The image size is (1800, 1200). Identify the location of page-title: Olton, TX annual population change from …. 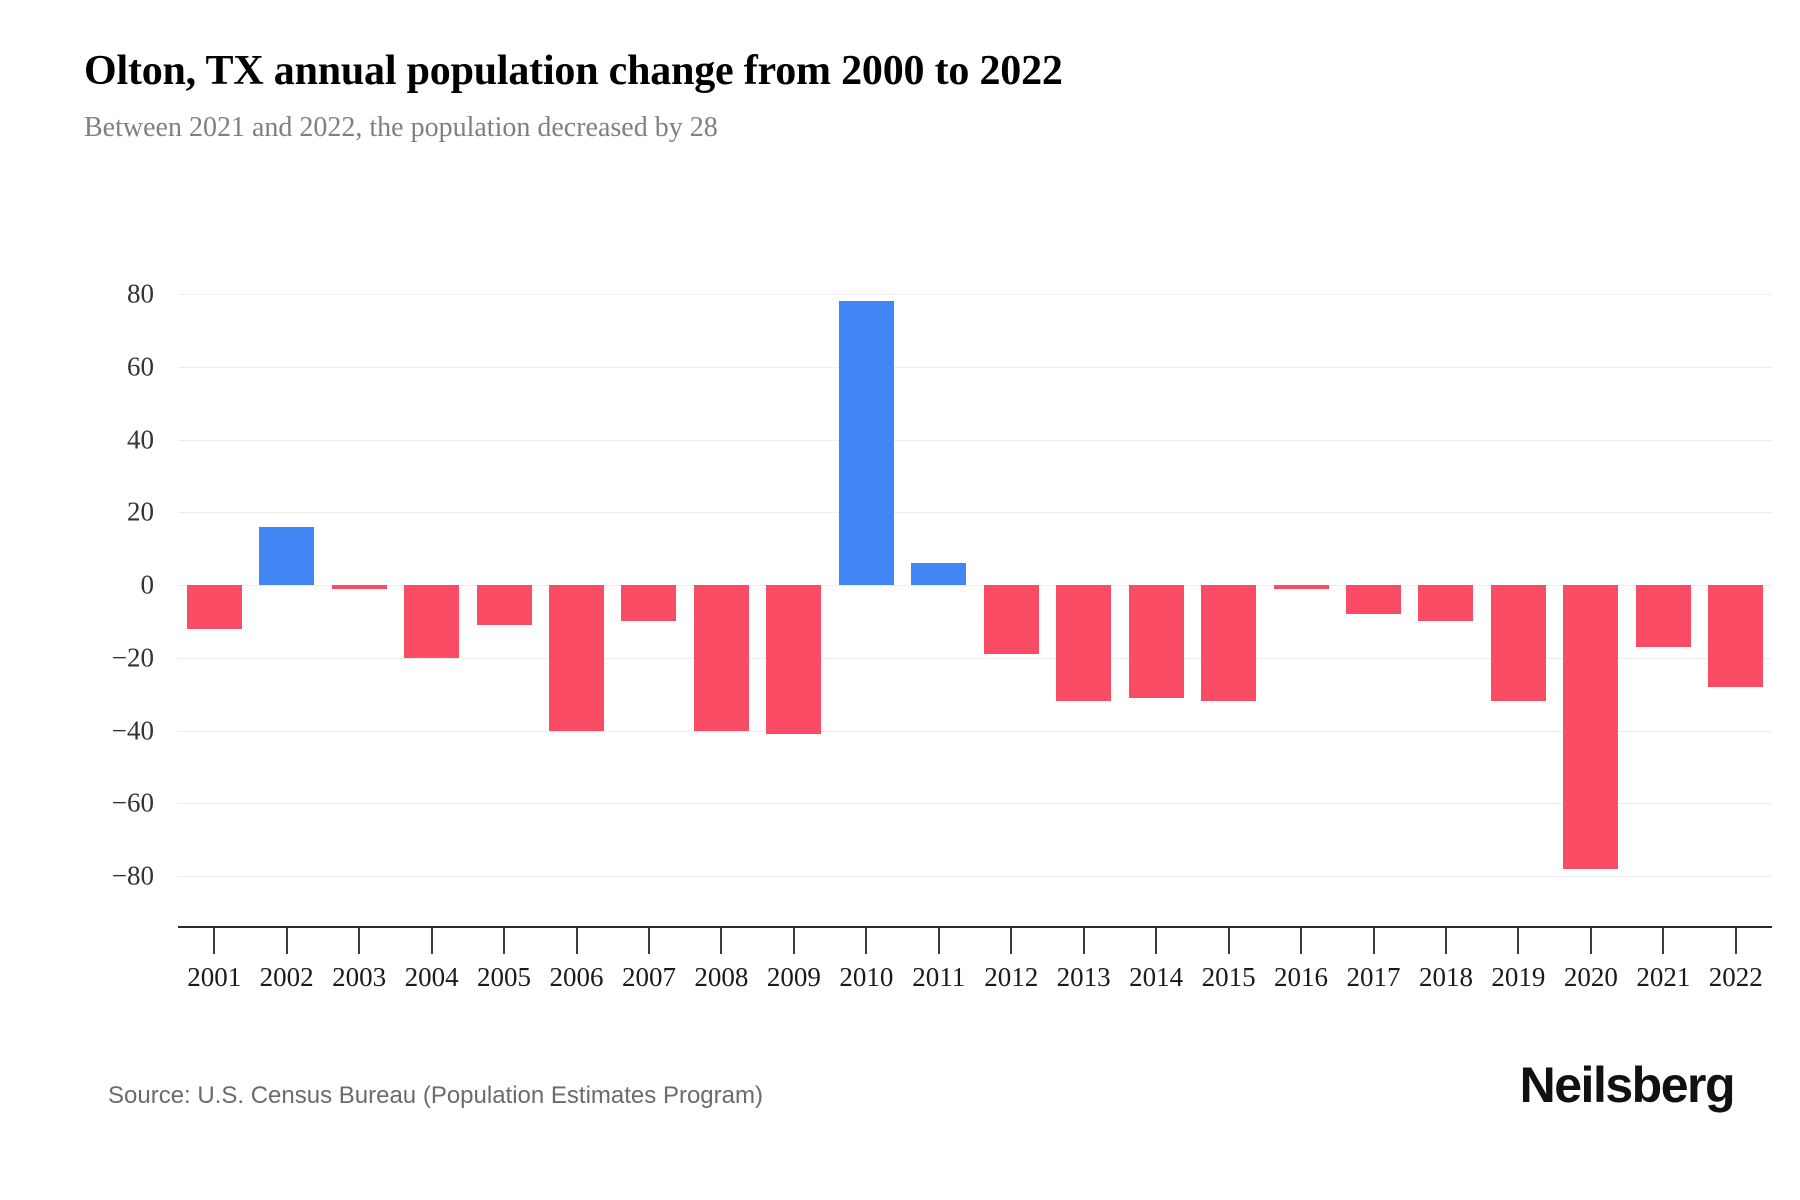
(573, 71).